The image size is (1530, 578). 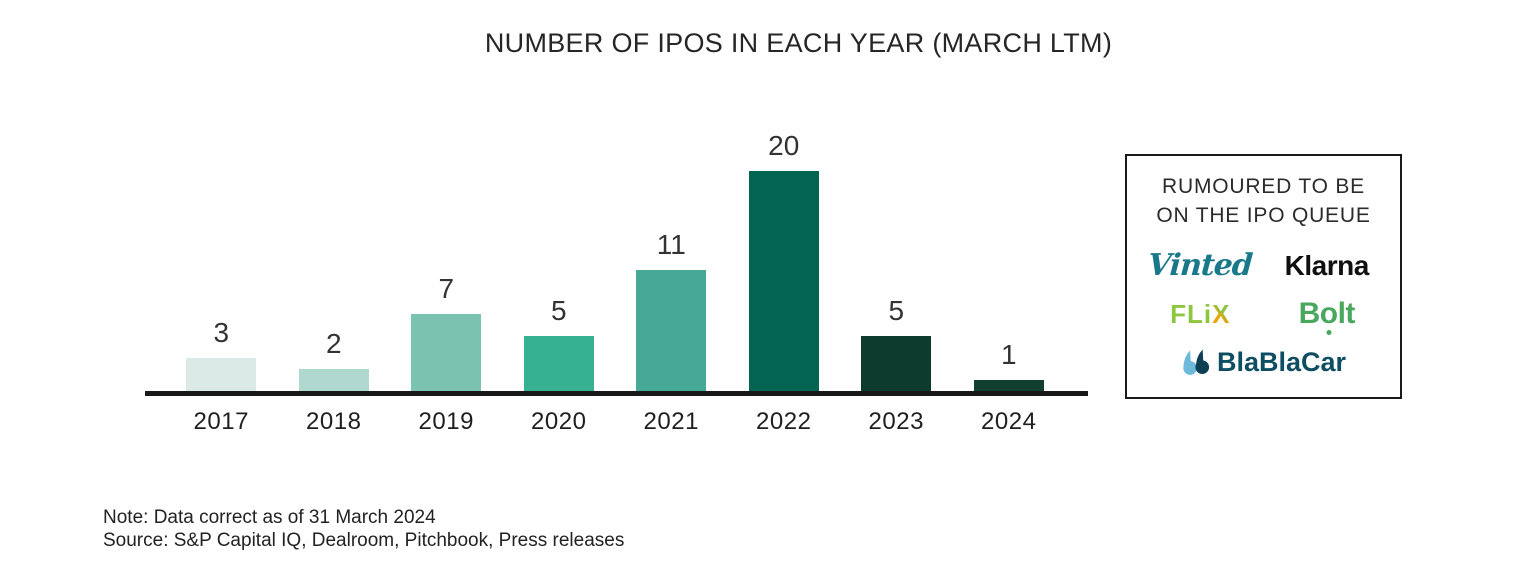 I want to click on chart-title: NUMBER OF IPOS IN EACH YEAR (MARCH LTM), so click(x=798, y=43).